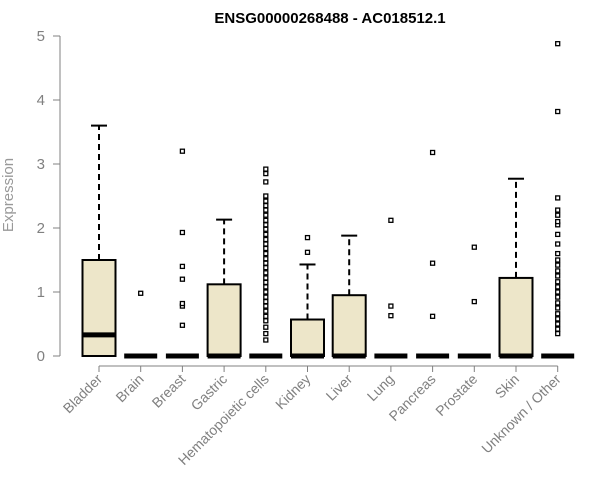  I want to click on x-tick-label: Brain, so click(129, 388).